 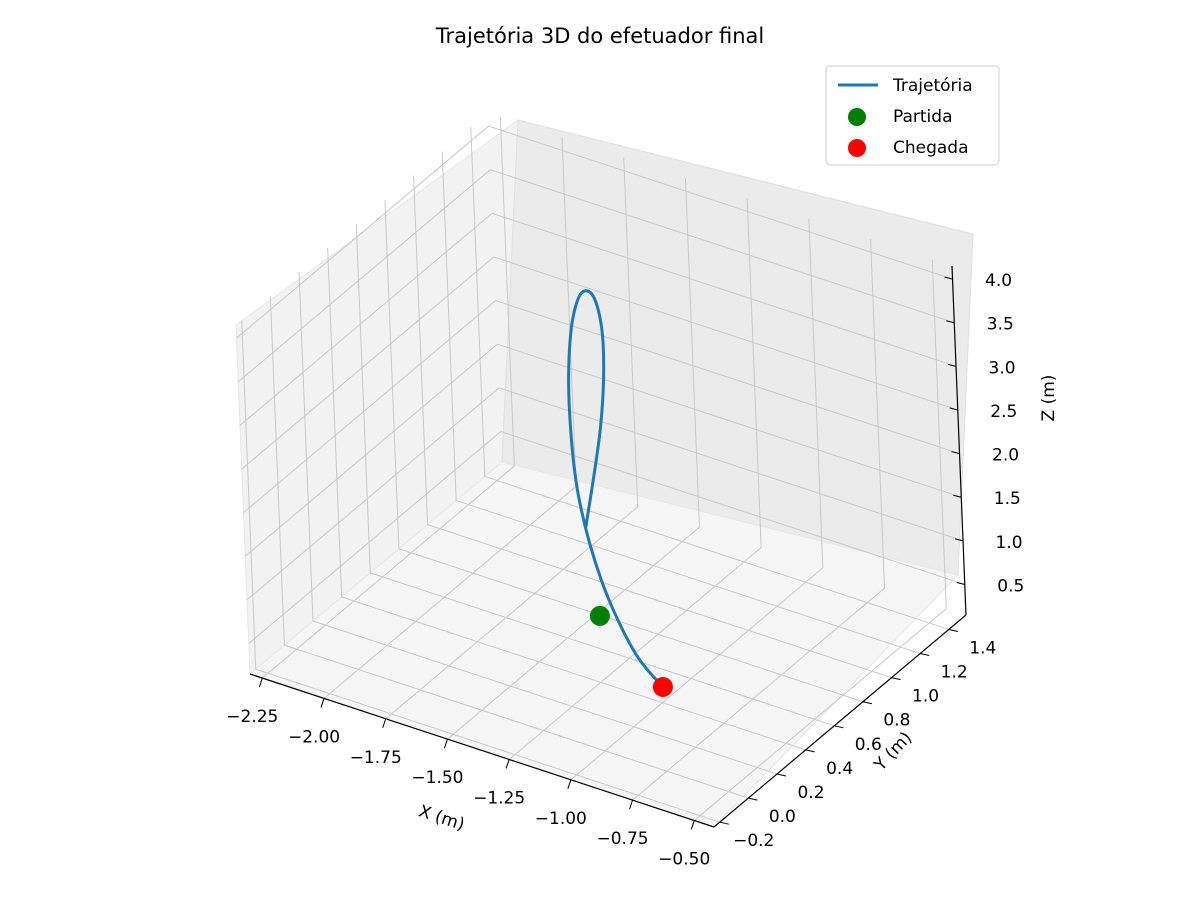 What do you see at coordinates (437, 778) in the screenshot?
I see `x-tick-label-3: −1.50` at bounding box center [437, 778].